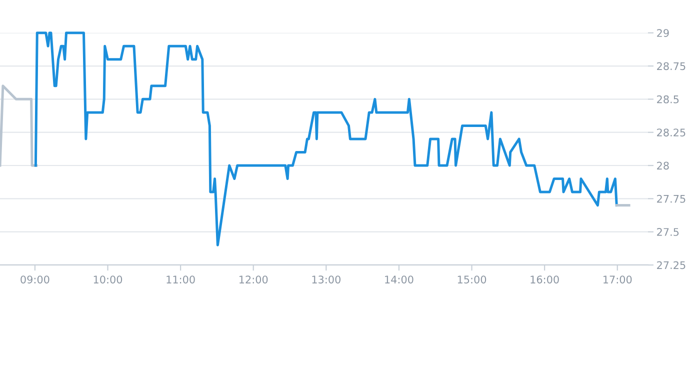  Describe the element at coordinates (108, 280) in the screenshot. I see `x-tick-label: 10:00` at that location.